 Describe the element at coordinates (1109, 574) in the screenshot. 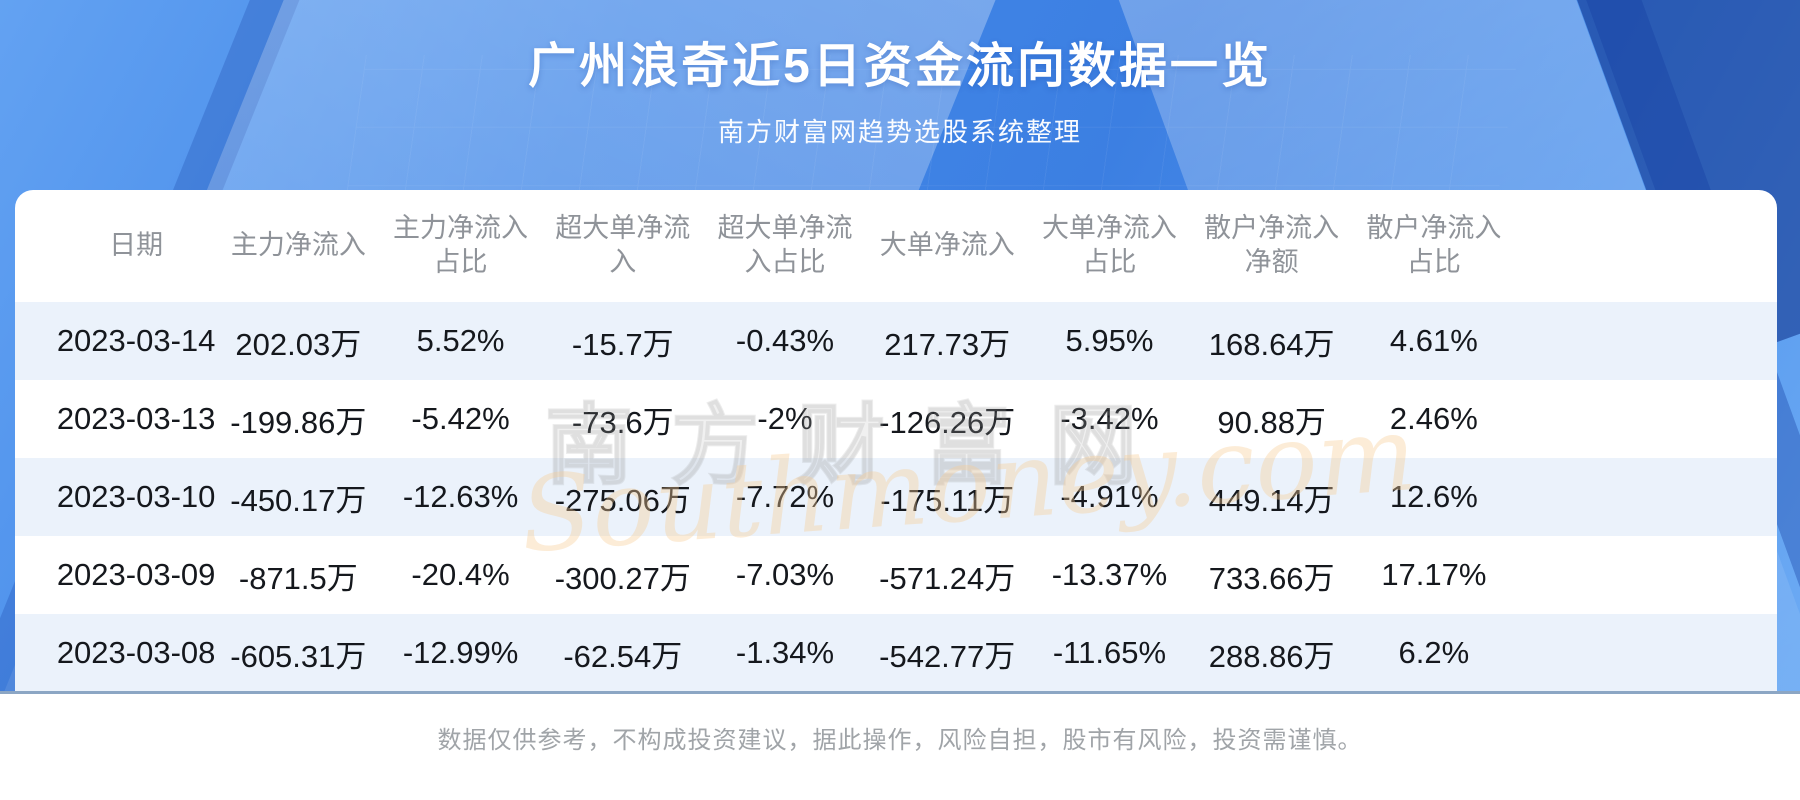

I see `table-cell-value: -13.37%` at that location.